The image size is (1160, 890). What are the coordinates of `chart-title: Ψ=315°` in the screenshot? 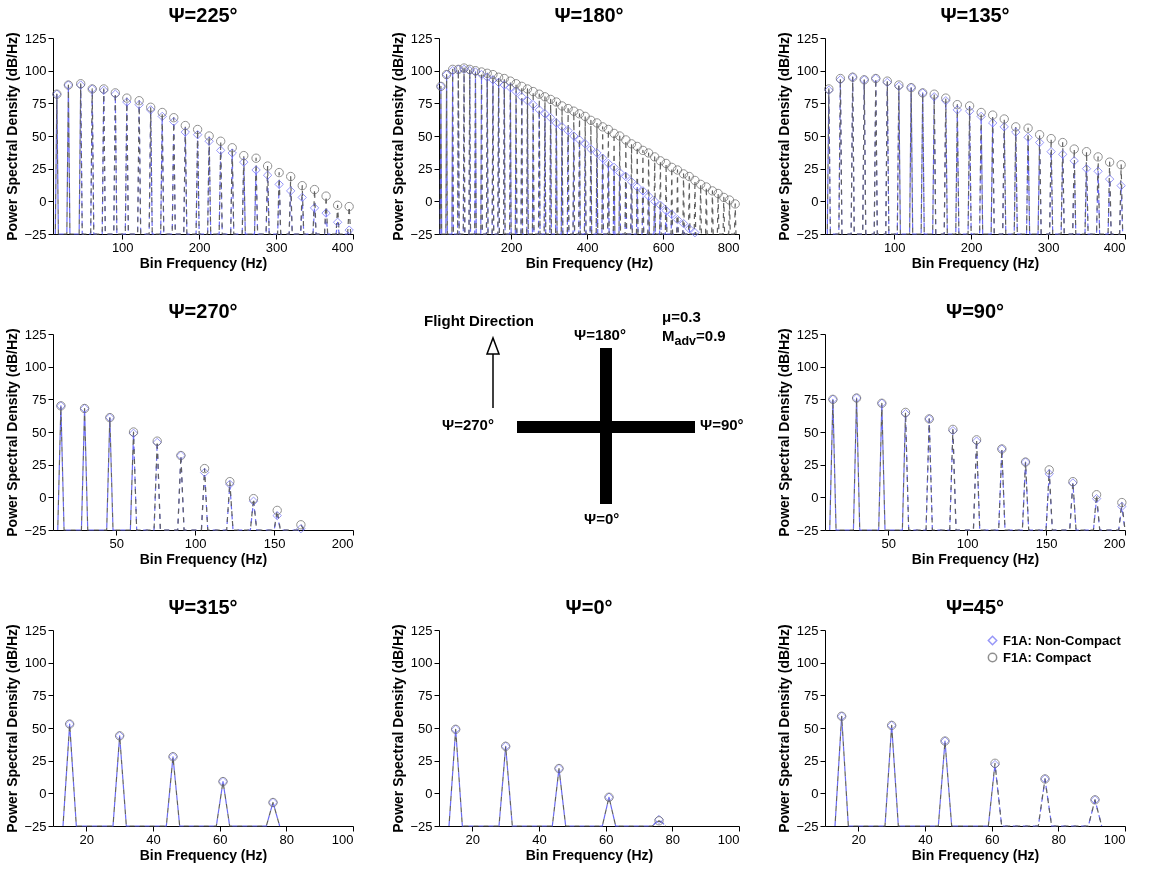 It's located at (203, 606).